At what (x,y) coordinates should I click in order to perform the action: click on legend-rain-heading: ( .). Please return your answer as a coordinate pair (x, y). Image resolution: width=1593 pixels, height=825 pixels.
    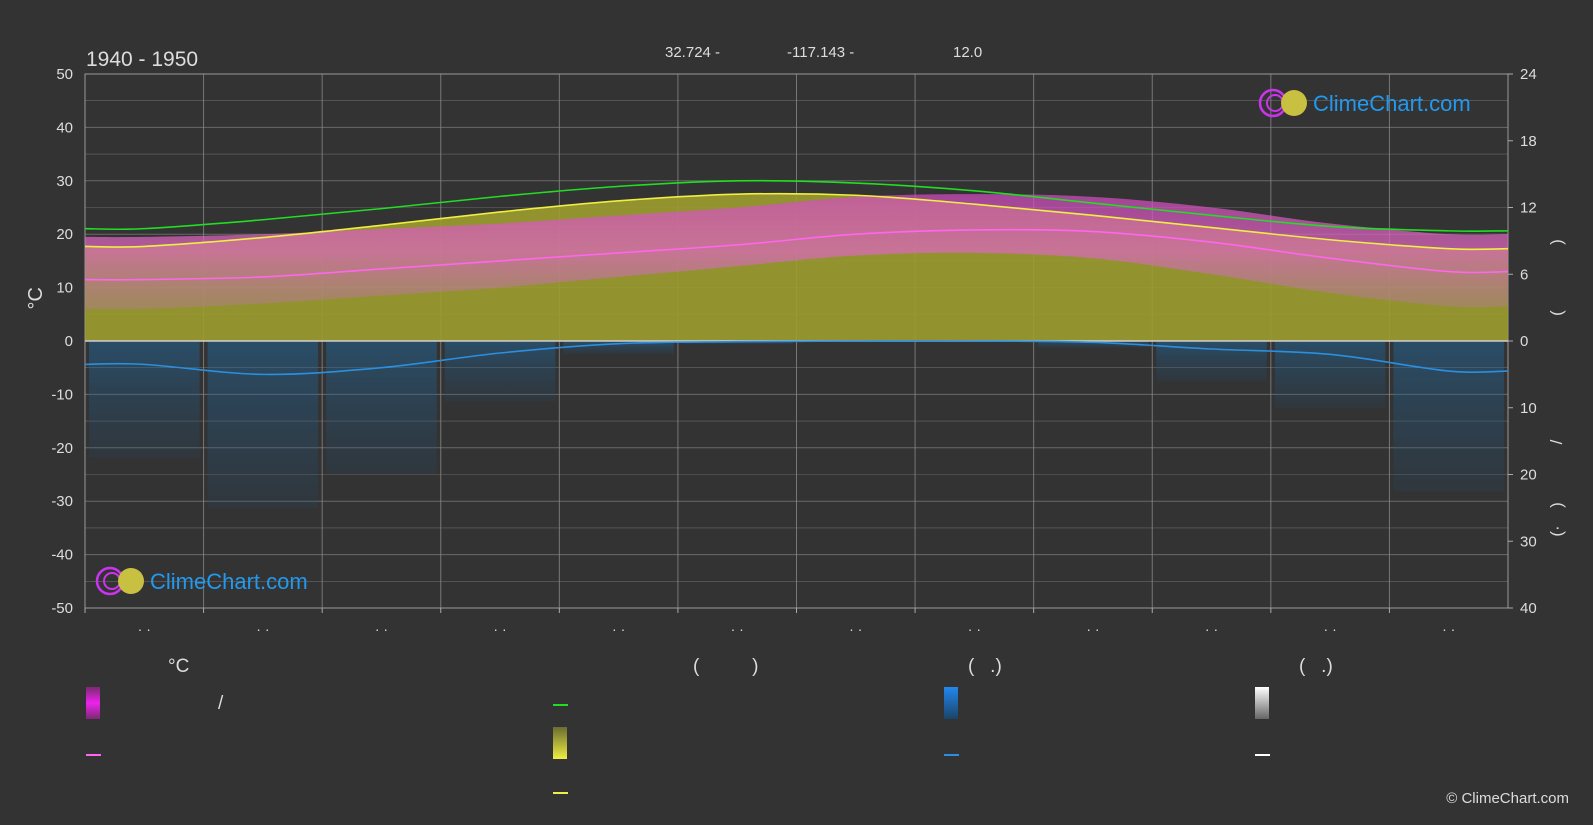
    Looking at the image, I should click on (985, 666).